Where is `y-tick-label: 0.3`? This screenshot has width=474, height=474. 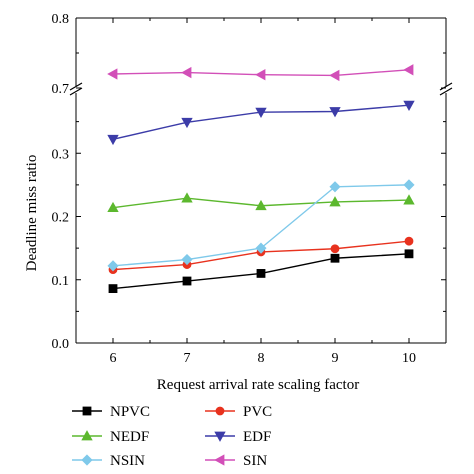 y-tick-label: 0.3 is located at coordinates (61, 154).